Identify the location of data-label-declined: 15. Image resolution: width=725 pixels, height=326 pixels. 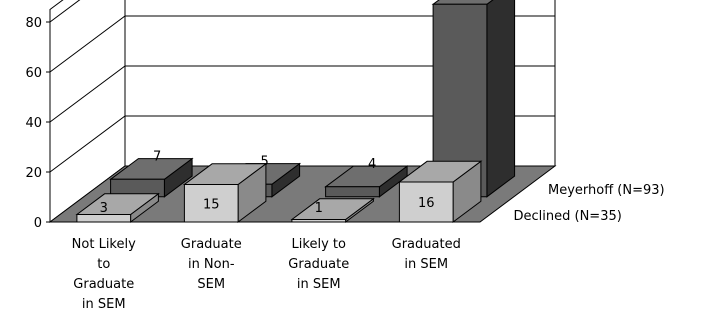
(211, 204).